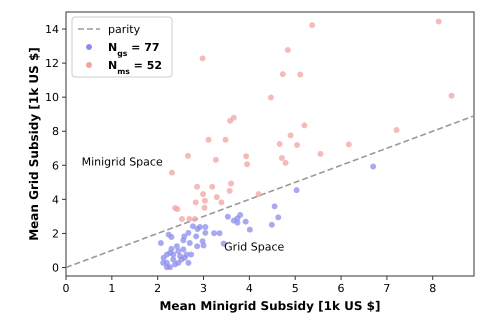  What do you see at coordinates (52, 29) in the screenshot?
I see `y-tick-label: 14` at bounding box center [52, 29].